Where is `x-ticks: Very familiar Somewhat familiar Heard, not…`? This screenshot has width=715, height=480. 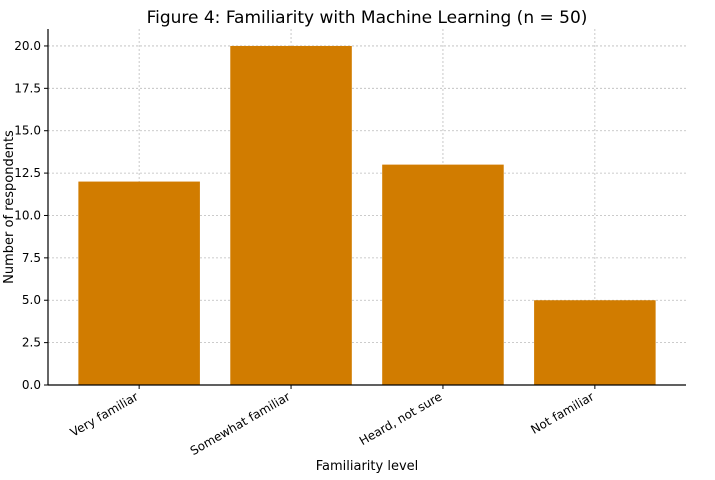 x-ticks: Very familiar Somewhat familiar Heard, not… is located at coordinates (332, 421).